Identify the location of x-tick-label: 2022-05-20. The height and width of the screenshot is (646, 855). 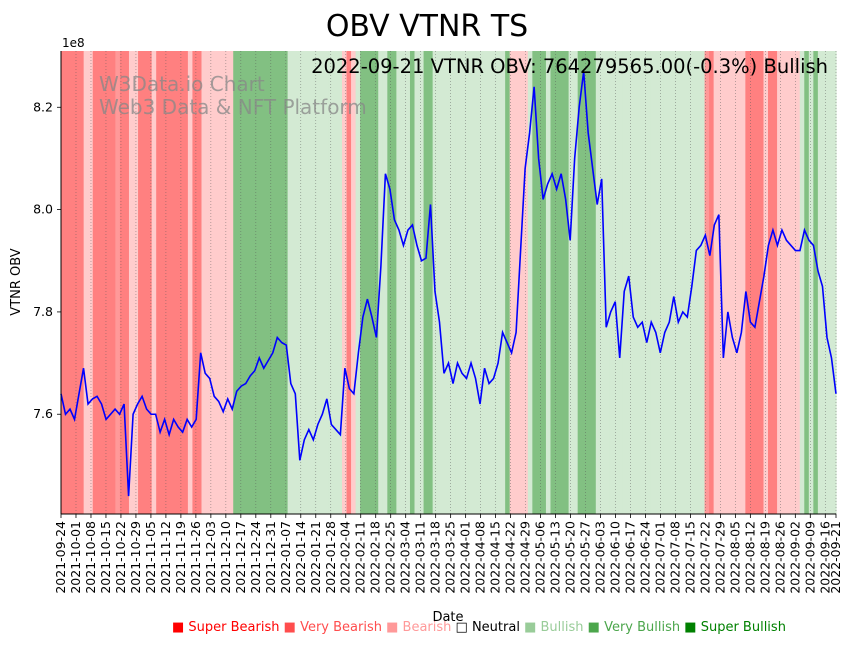
(570, 557).